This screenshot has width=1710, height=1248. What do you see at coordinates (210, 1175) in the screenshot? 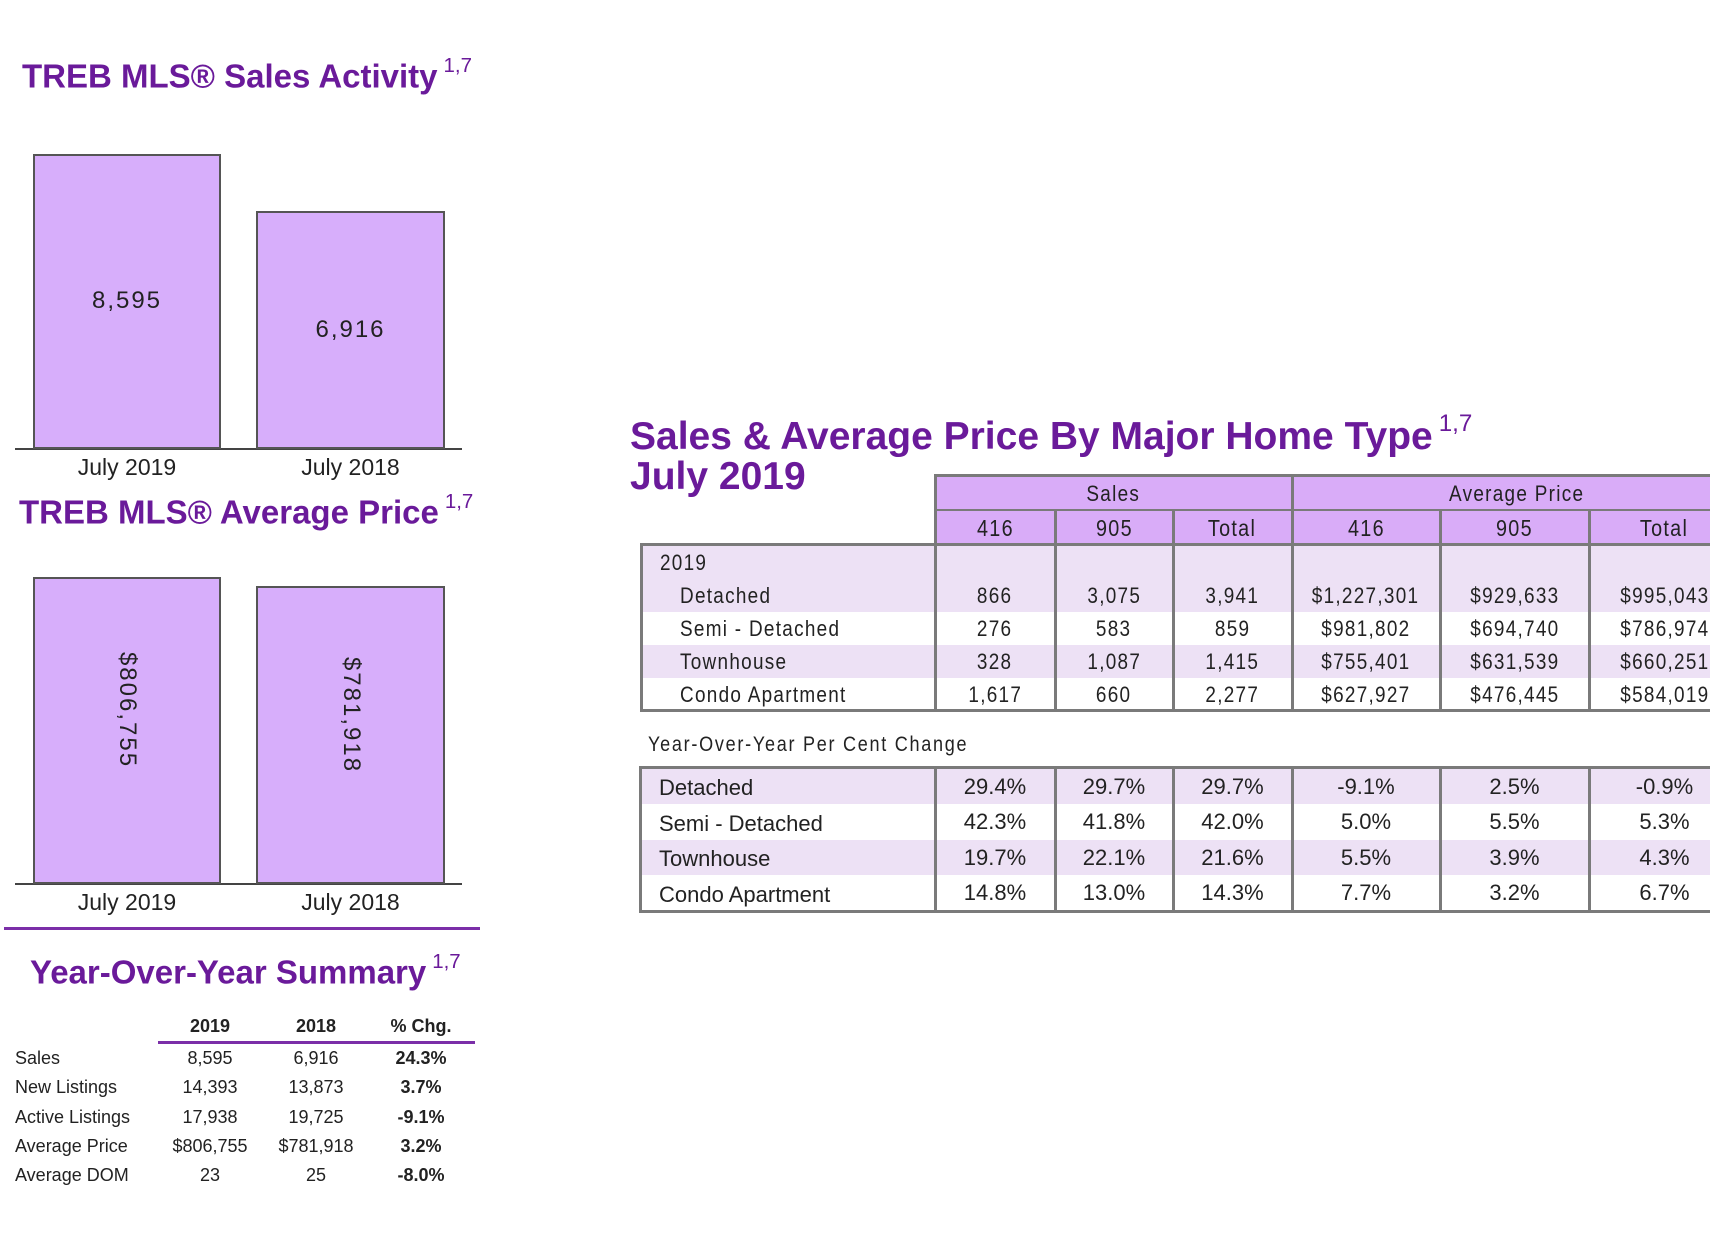
I see `summary-cell: 23` at bounding box center [210, 1175].